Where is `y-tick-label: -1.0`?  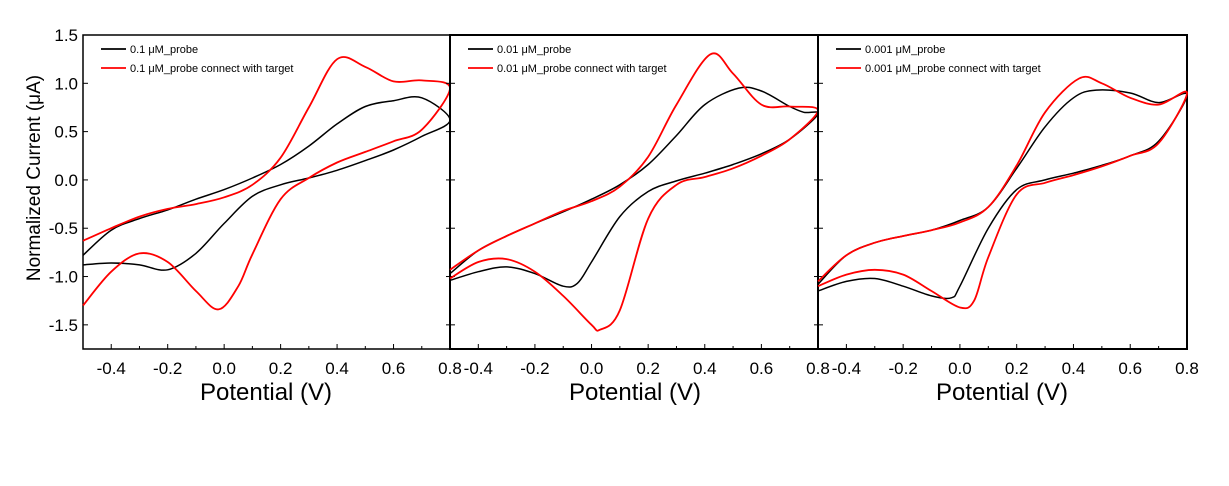 y-tick-label: -1.0 is located at coordinates (63, 277).